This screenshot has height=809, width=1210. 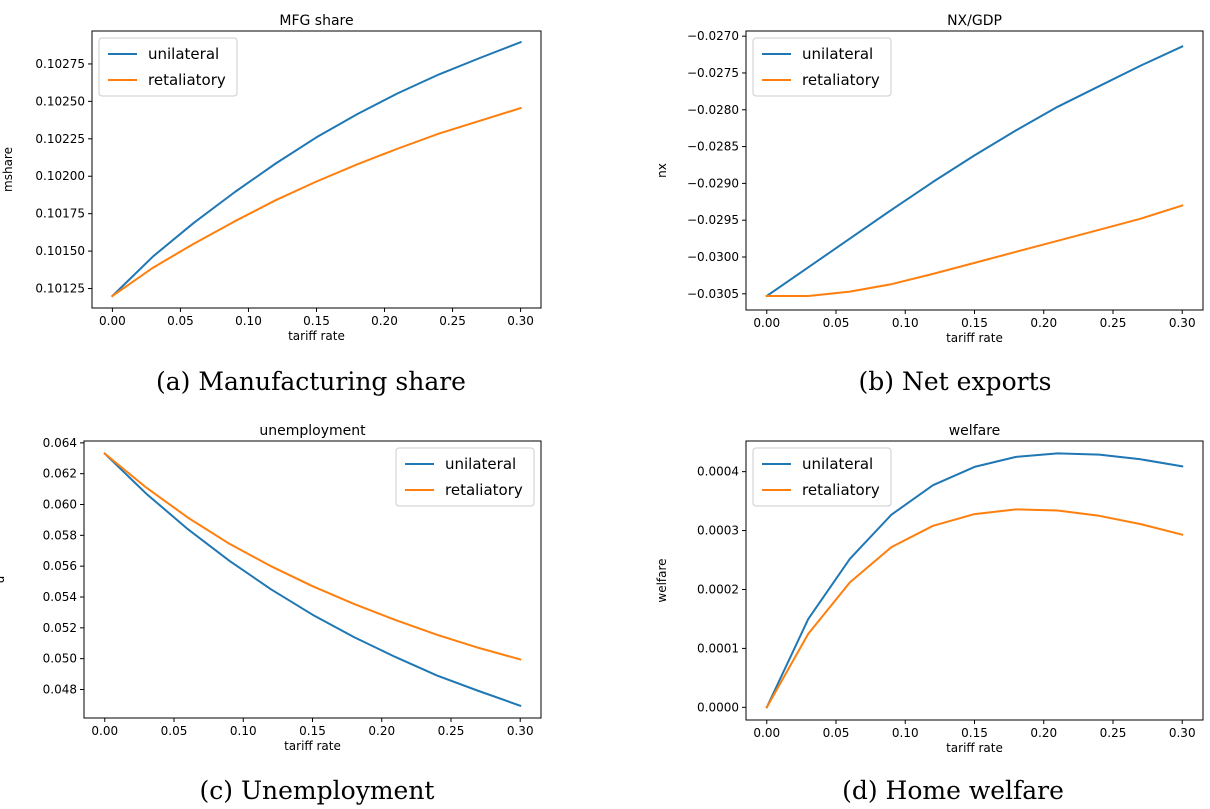 What do you see at coordinates (60, 443) in the screenshot?
I see `y-tick-label: 0.064` at bounding box center [60, 443].